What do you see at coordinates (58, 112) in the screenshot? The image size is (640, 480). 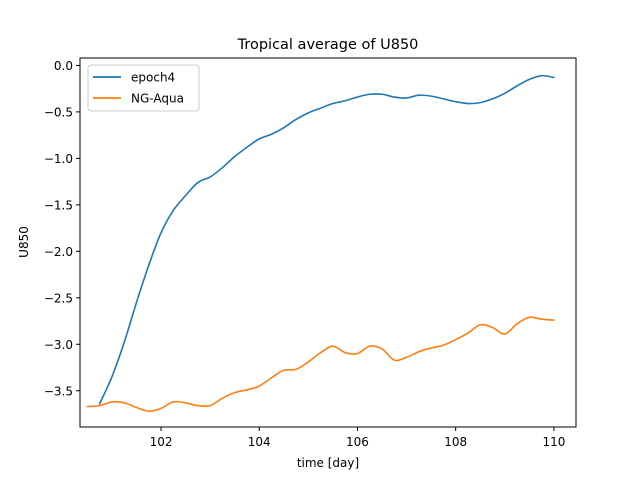 I see `y-tick-label: −0.5` at bounding box center [58, 112].